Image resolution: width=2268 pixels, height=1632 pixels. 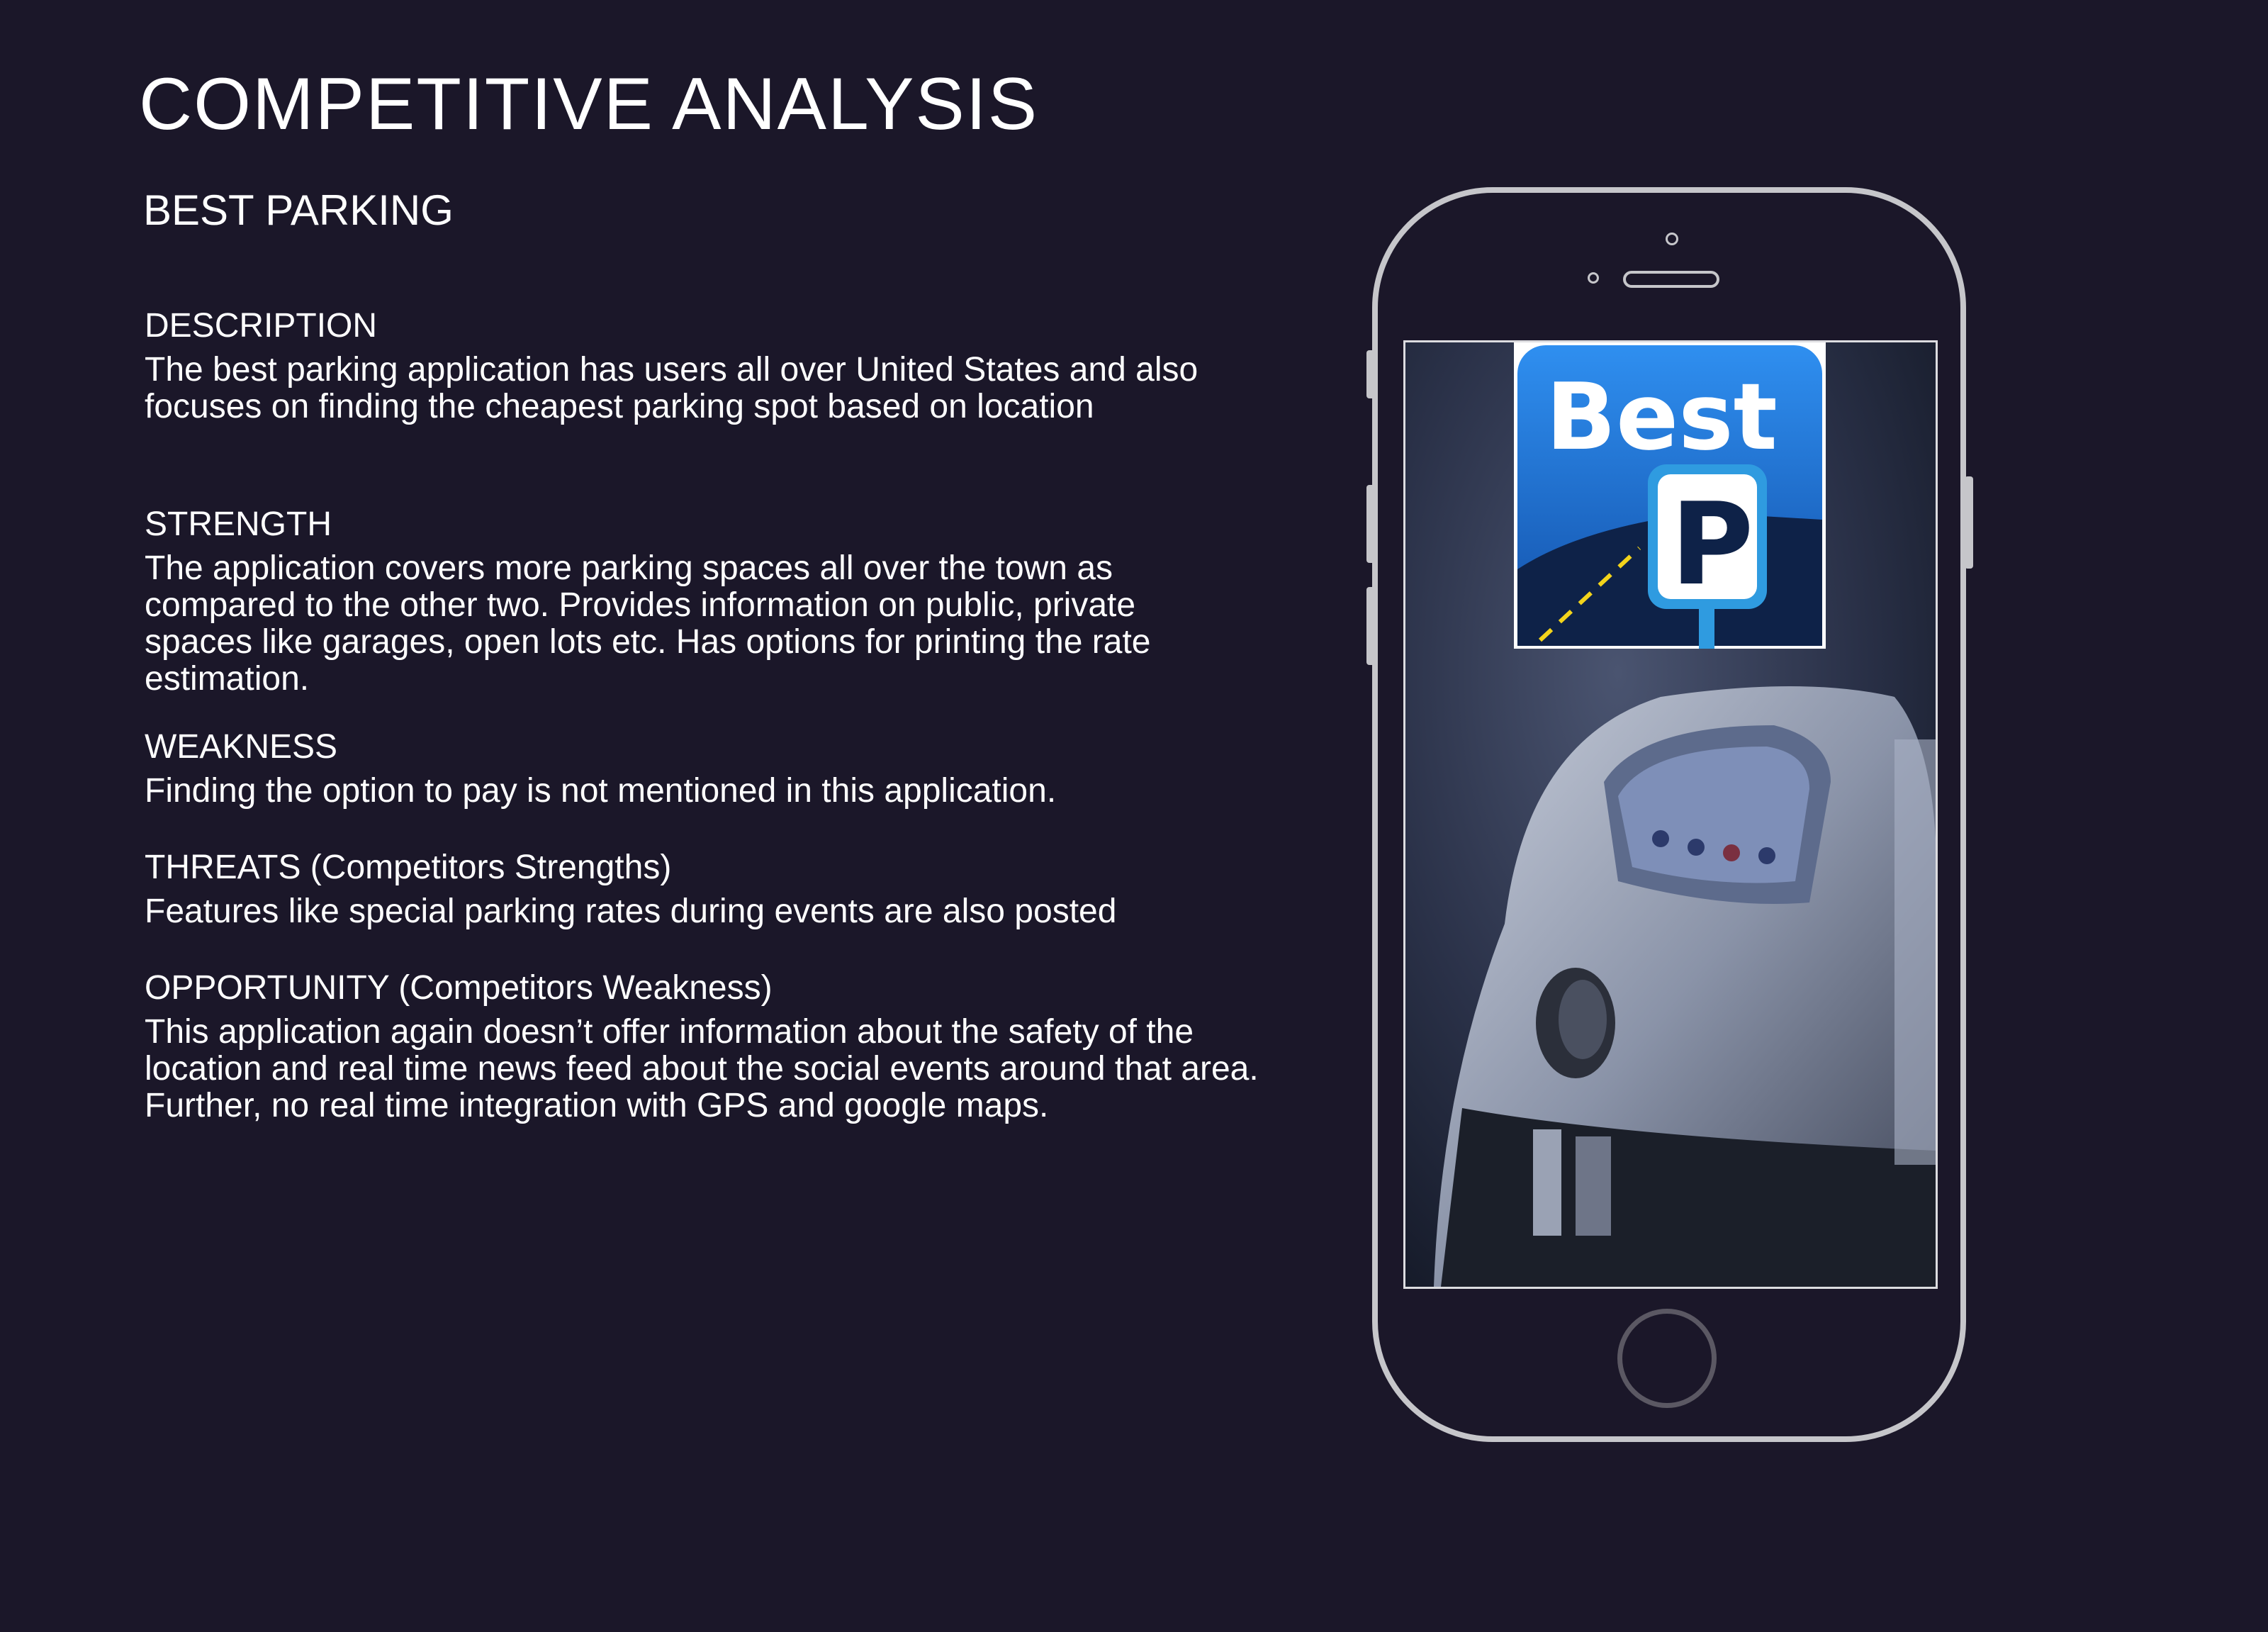 I want to click on home-button, so click(x=1667, y=1358).